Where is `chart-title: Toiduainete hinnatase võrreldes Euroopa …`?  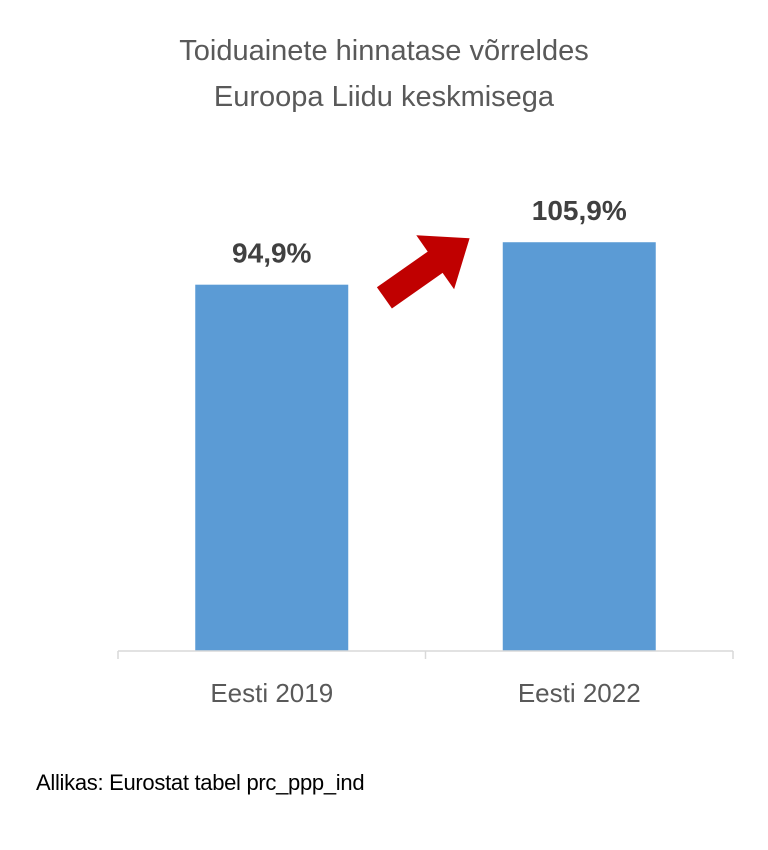
chart-title: Toiduainete hinnatase võrreldes Euroopa … is located at coordinates (384, 74).